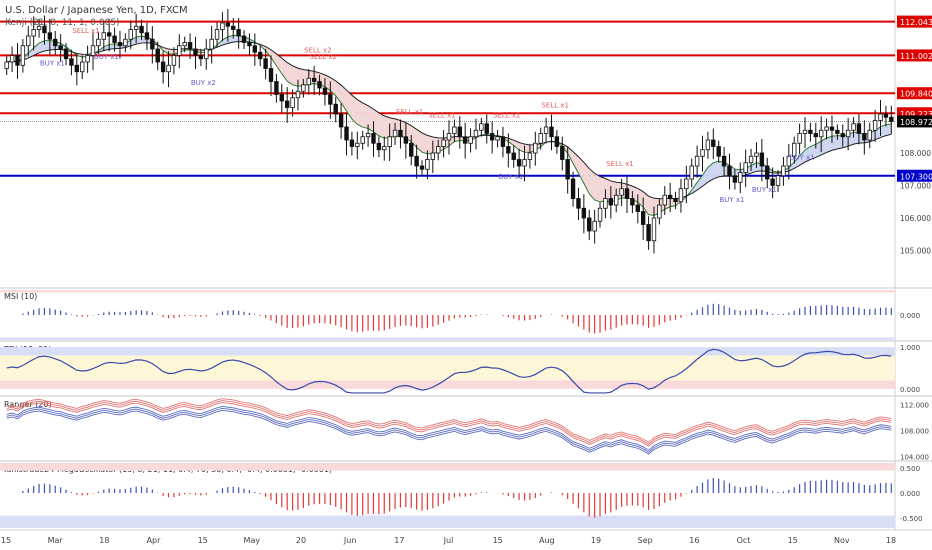  I want to click on x-tick-label: Nov, so click(842, 540).